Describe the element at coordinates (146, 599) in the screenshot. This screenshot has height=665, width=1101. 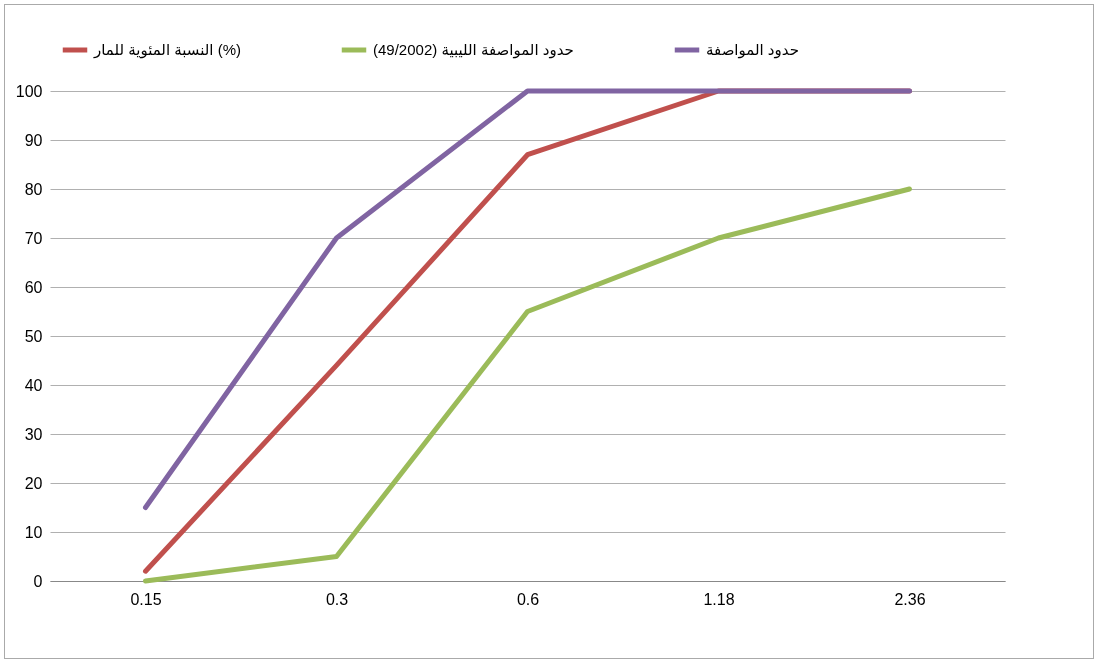
I see `x-tick-label: 0.15` at that location.